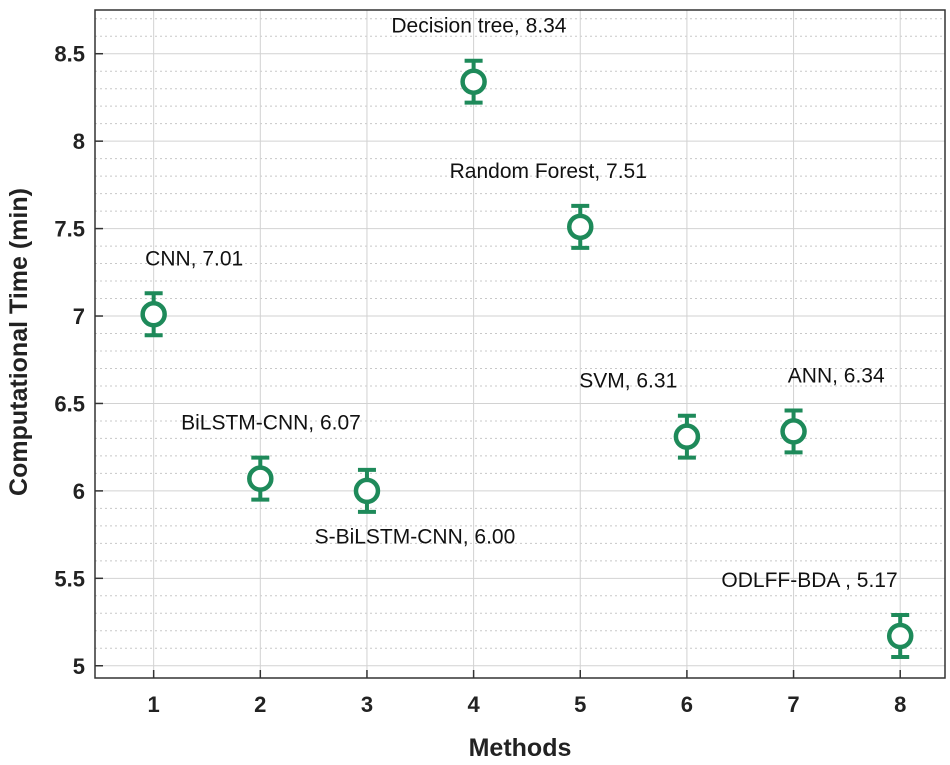 The height and width of the screenshot is (765, 950). Describe the element at coordinates (628, 381) in the screenshot. I see `data-point-label: SVM, 6.31` at that location.